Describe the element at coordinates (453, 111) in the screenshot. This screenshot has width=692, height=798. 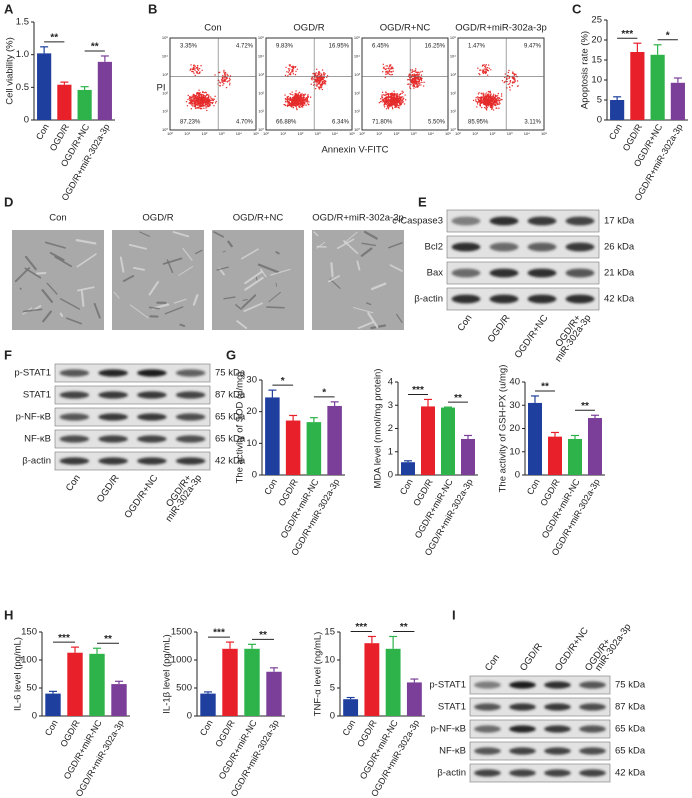
I see `flow-y-tick: 10¹` at that location.